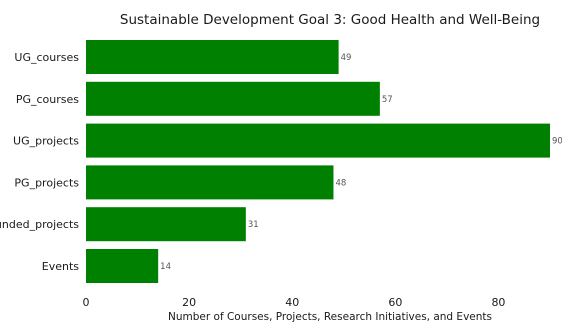 The width and height of the screenshot is (562, 324). What do you see at coordinates (46, 141) in the screenshot?
I see `category-label: UG_projects` at bounding box center [46, 141].